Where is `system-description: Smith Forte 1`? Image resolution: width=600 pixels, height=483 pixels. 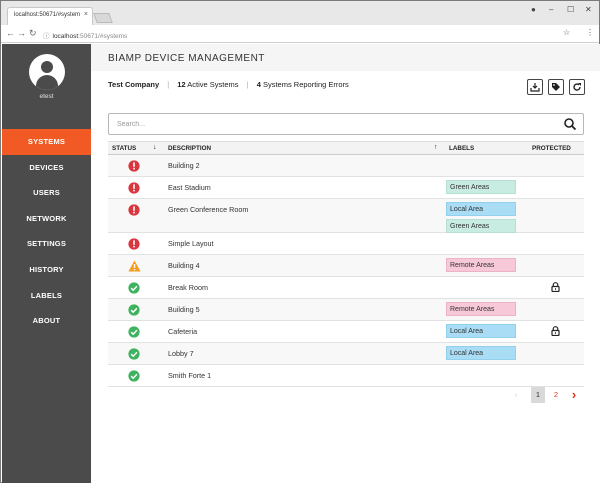 system-description: Smith Forte 1 is located at coordinates (190, 375).